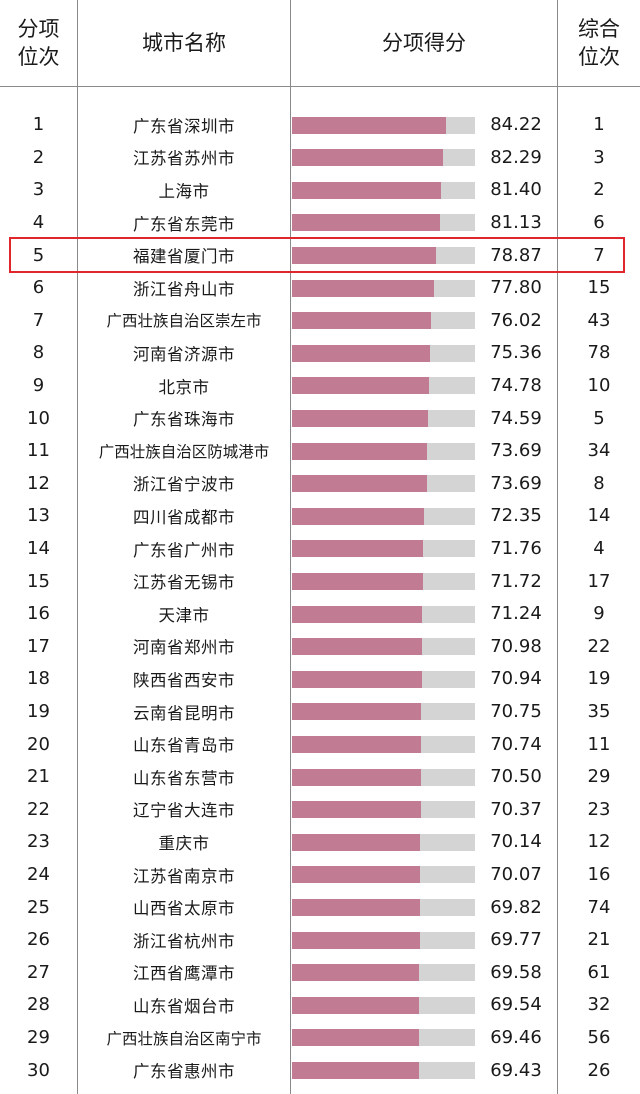 The width and height of the screenshot is (640, 1094). What do you see at coordinates (38, 581) in the screenshot?
I see `rank-cell: 15` at bounding box center [38, 581].